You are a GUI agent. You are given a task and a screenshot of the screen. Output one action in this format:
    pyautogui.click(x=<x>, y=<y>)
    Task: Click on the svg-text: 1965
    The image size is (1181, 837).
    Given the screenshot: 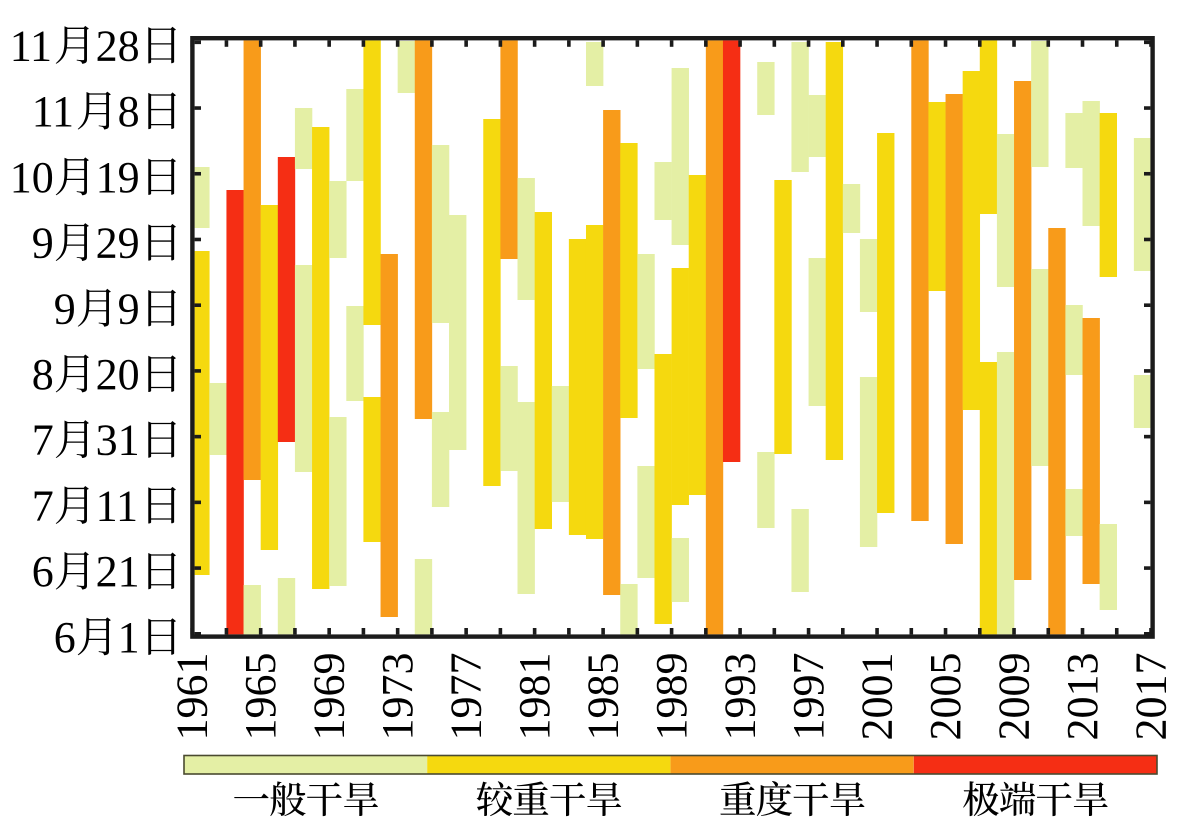 What is the action you would take?
    pyautogui.click(x=260, y=697)
    